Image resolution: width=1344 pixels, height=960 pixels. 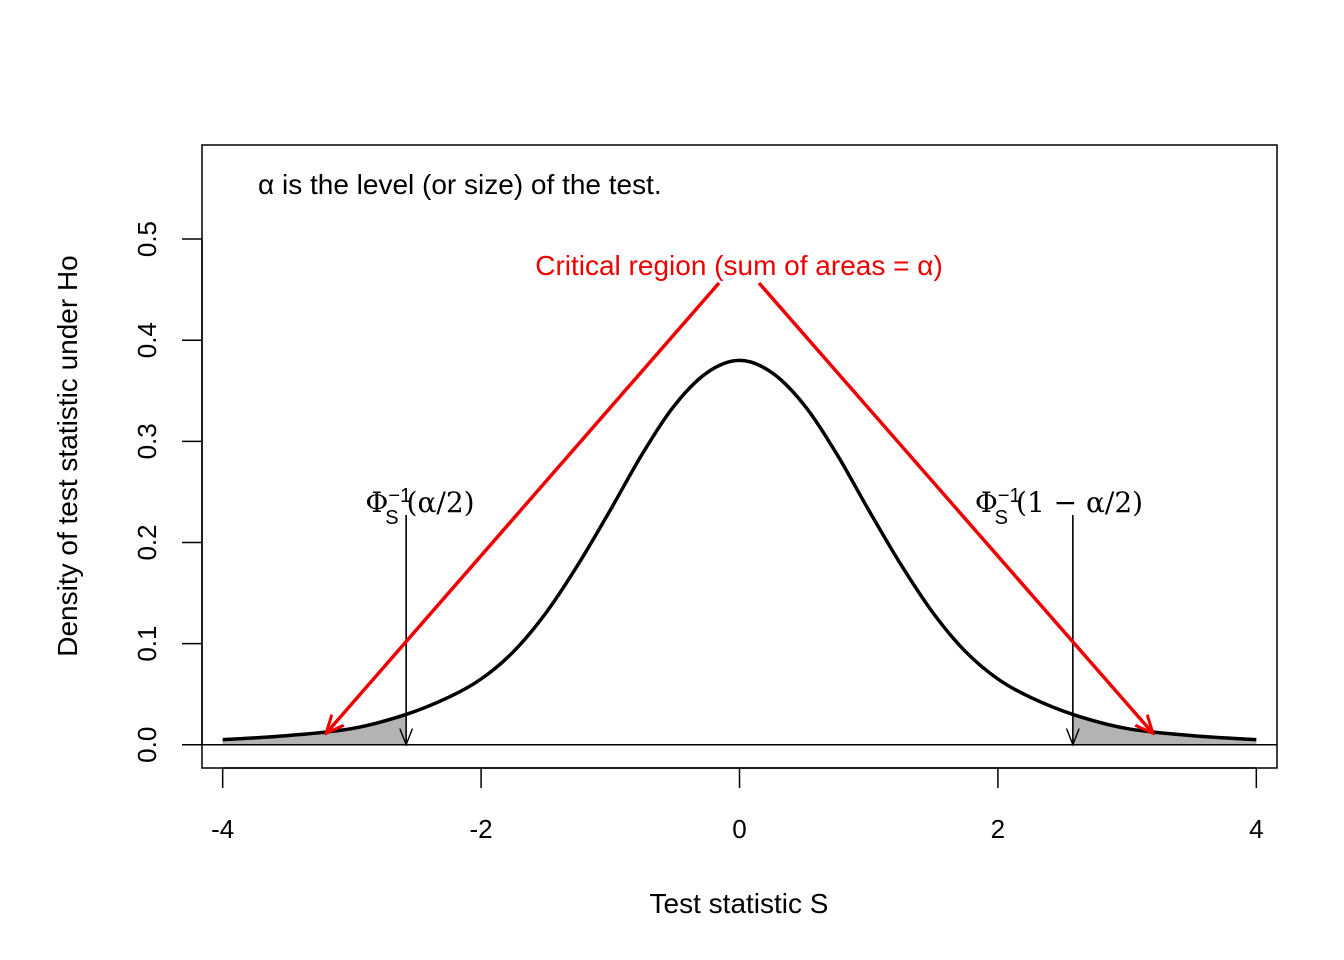 I want to click on critical-region-arrow-right, so click(x=955, y=507).